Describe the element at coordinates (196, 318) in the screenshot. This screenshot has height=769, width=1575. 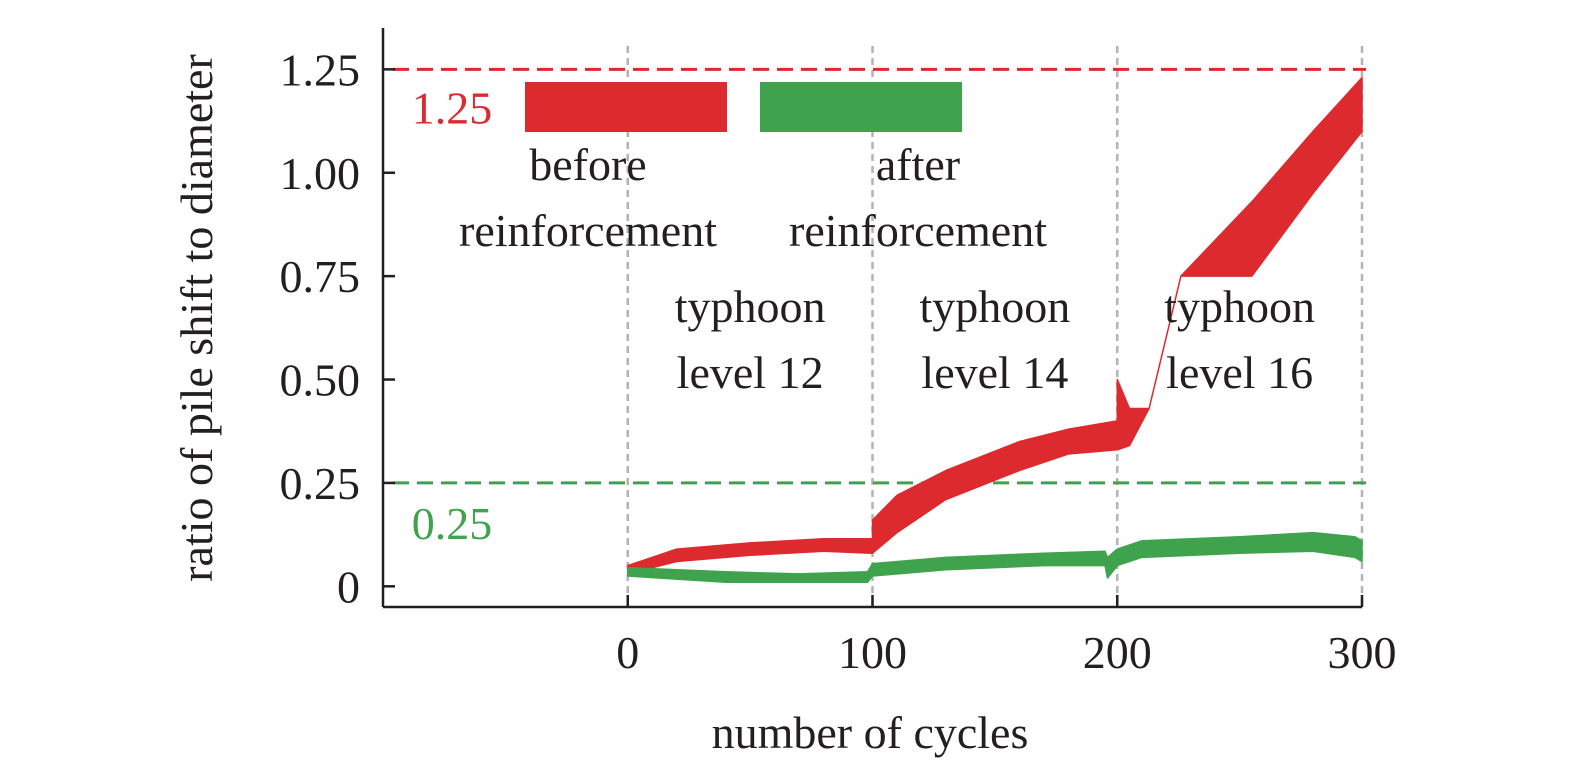
I see `y-axis-title: ratio of pile shift to diameter` at that location.